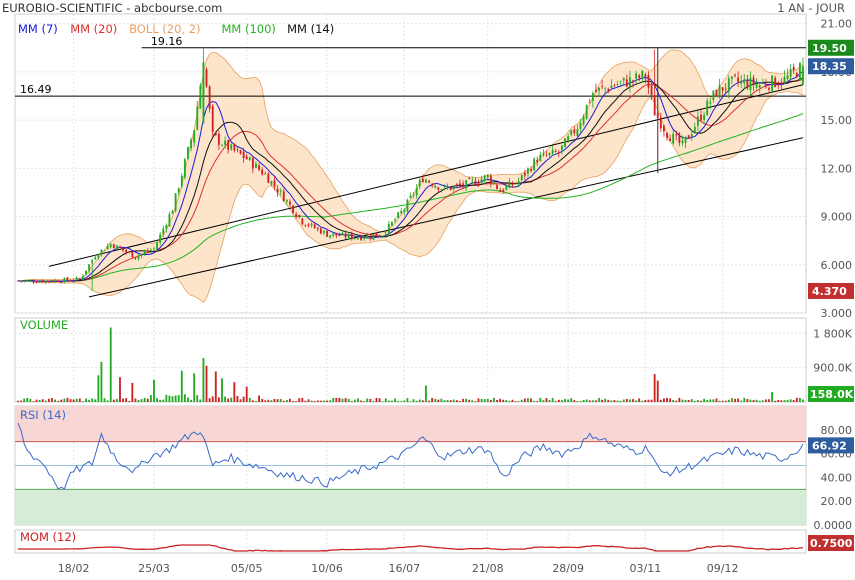 Image resolution: width=855 pixels, height=580 pixels. I want to click on legend-entry: MM (7), so click(38, 29).